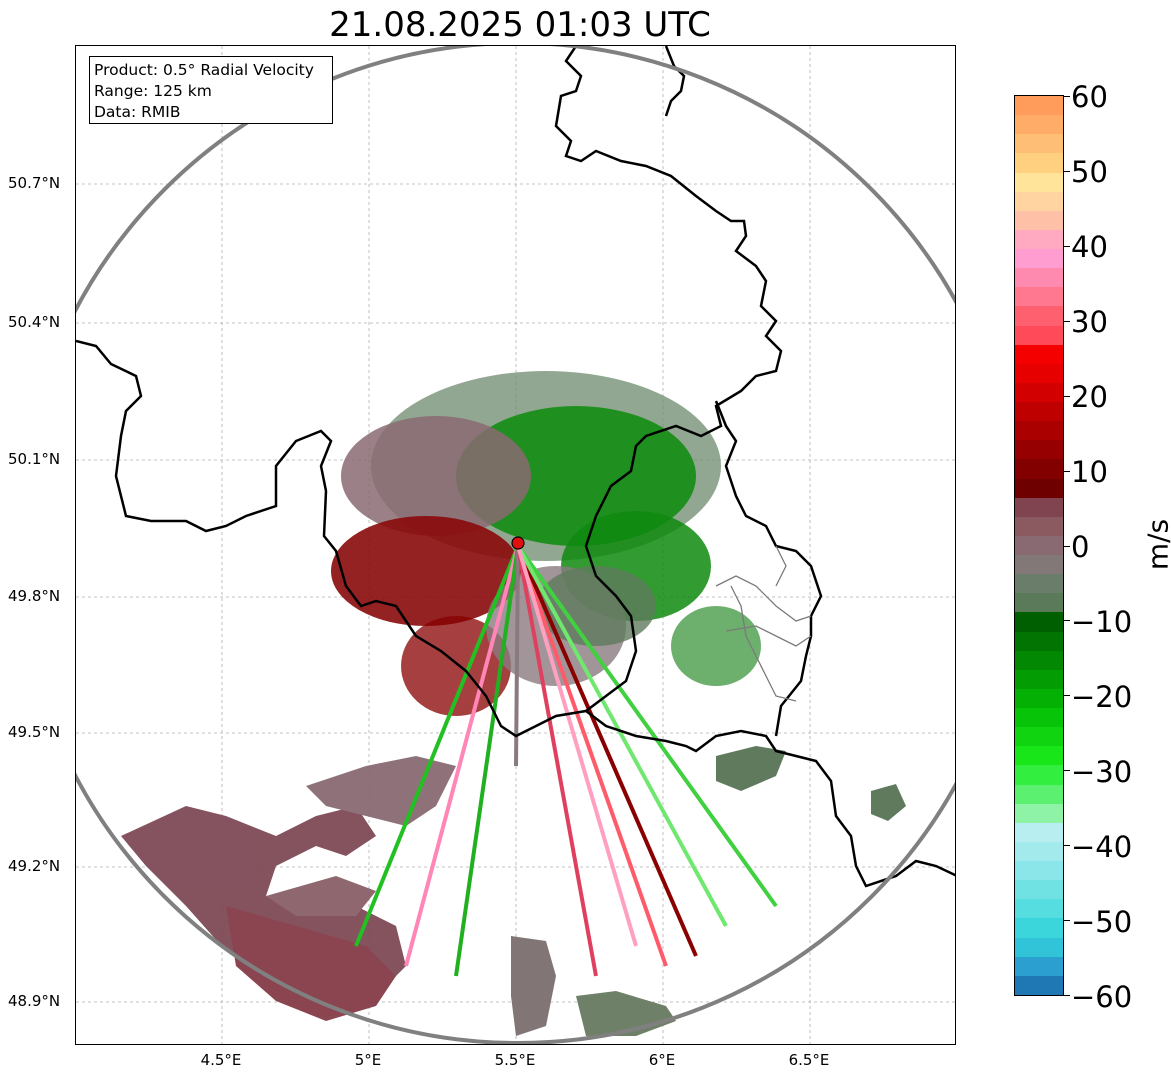  I want to click on colorbar-tick-label: 0, so click(1080, 547).